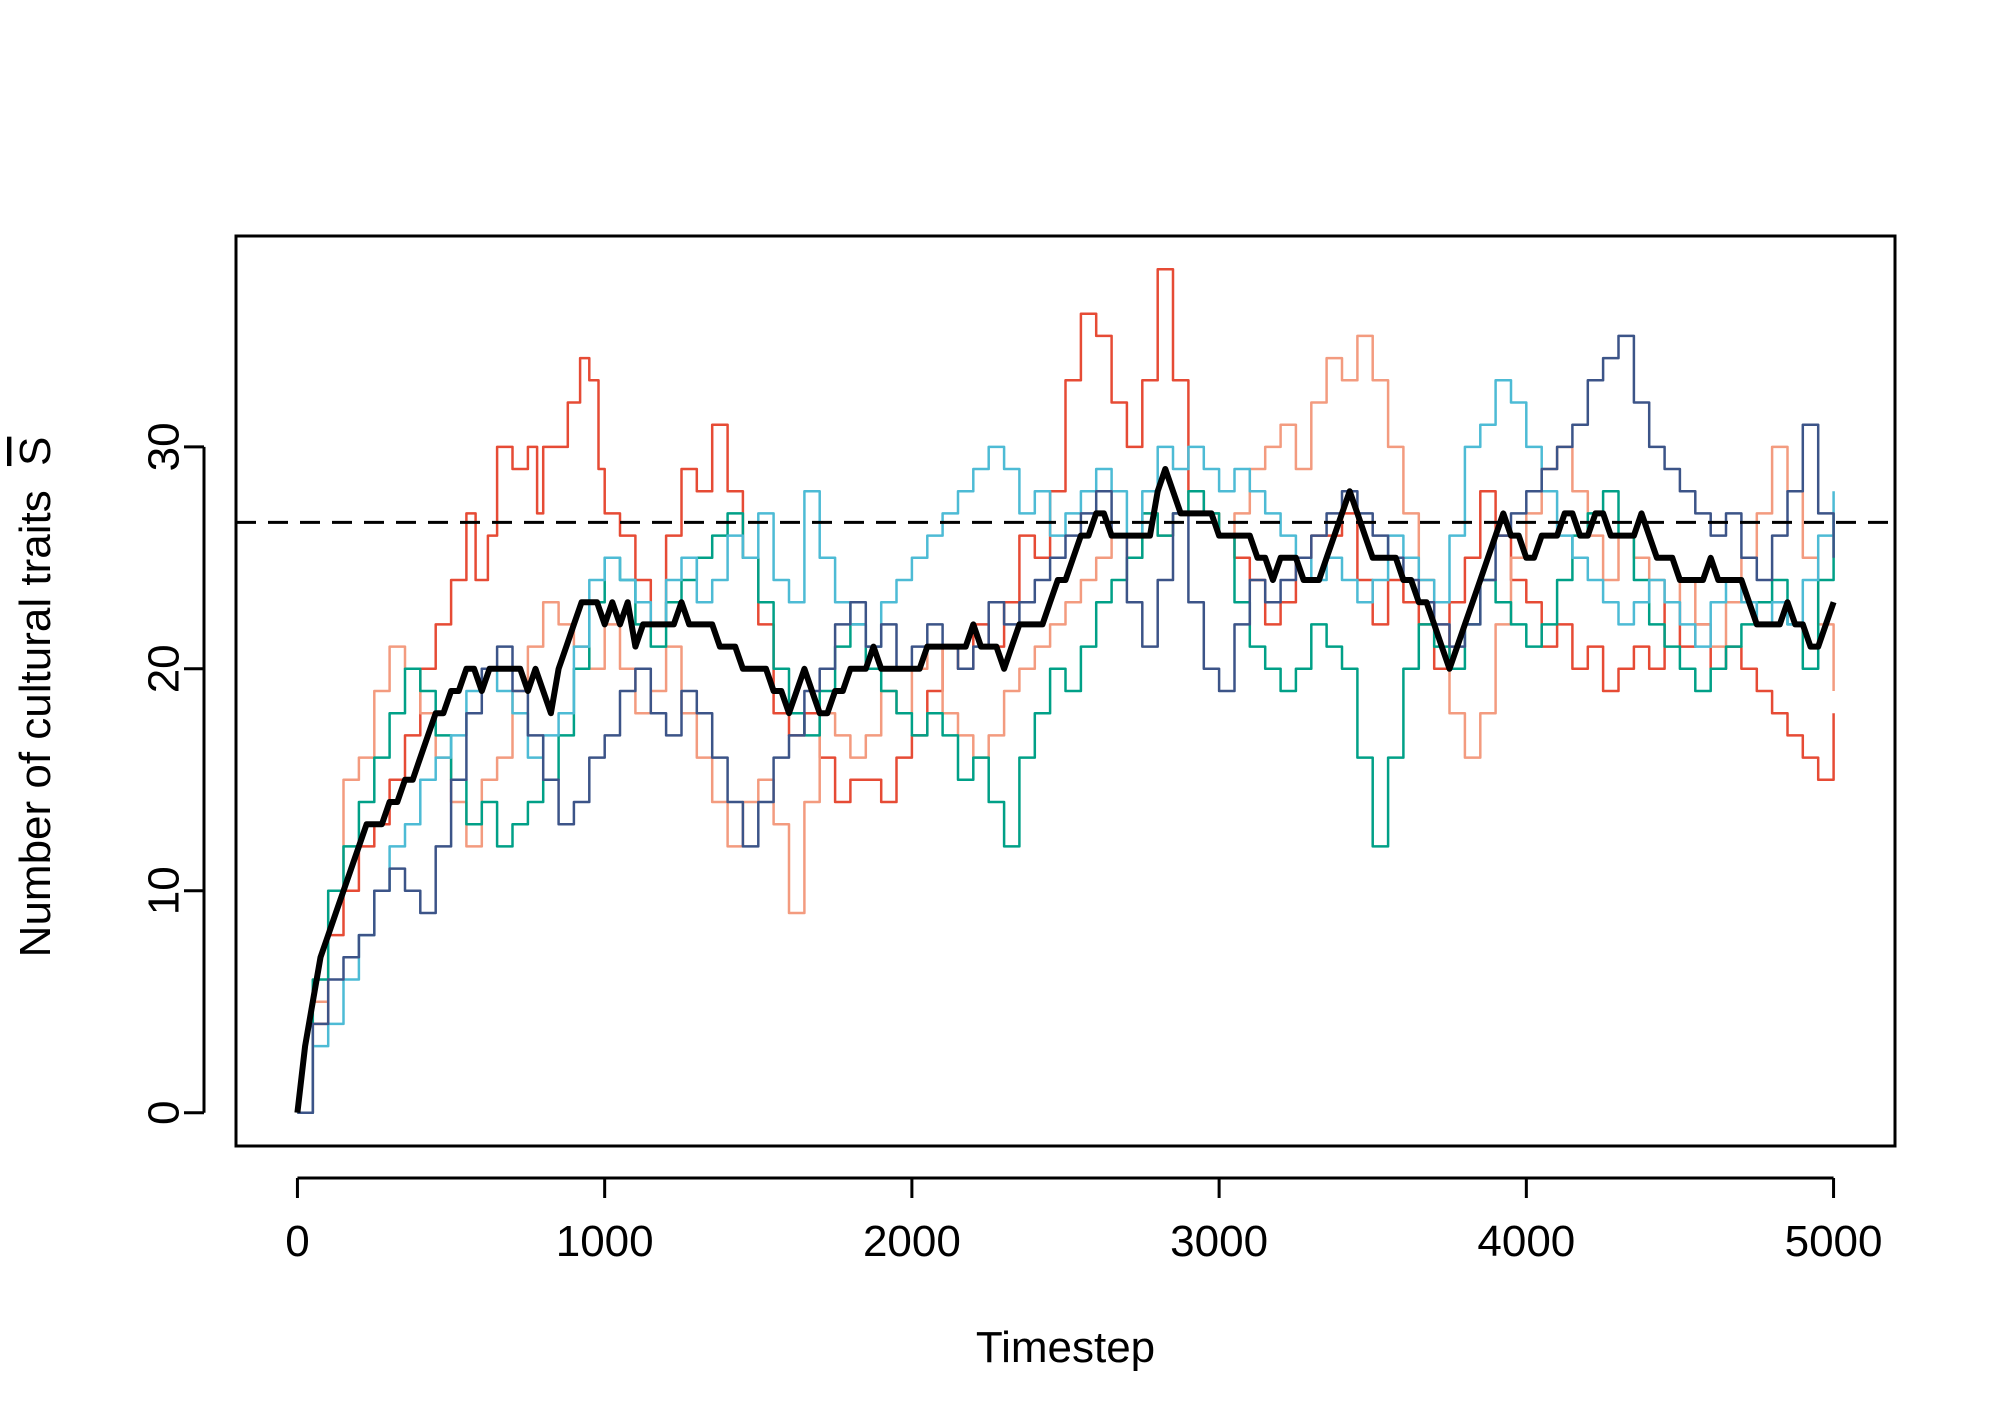  What do you see at coordinates (173, 773) in the screenshot?
I see `y-axis: 0 10 20 30` at bounding box center [173, 773].